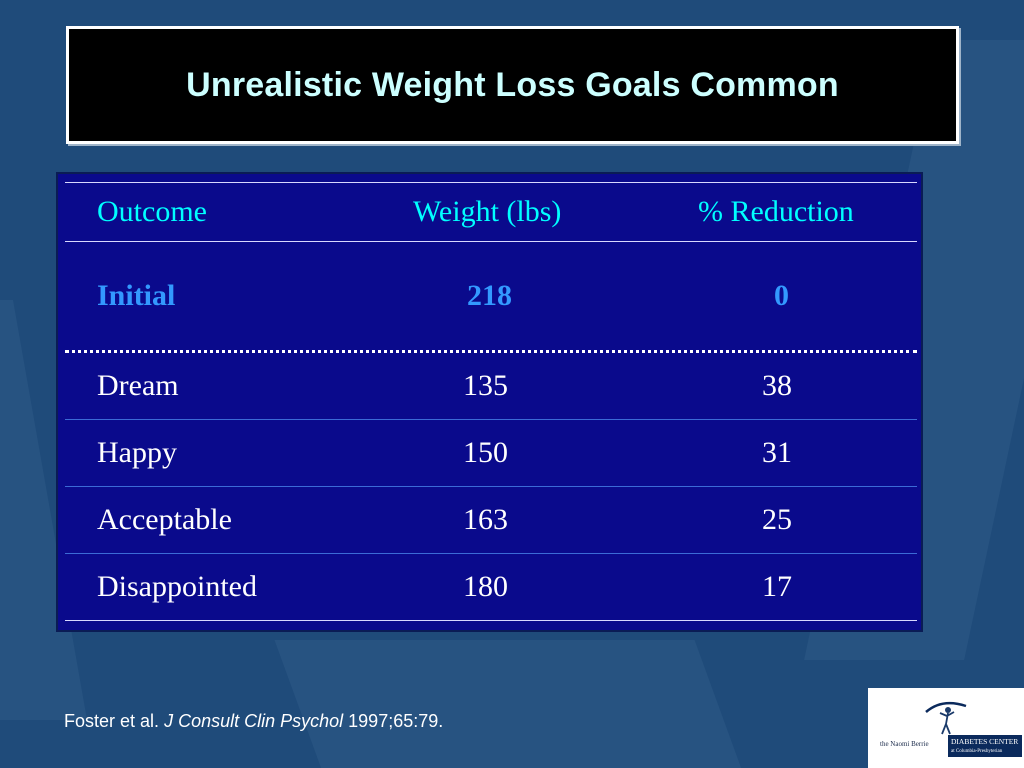 The height and width of the screenshot is (768, 1024). Describe the element at coordinates (977, 751) in the screenshot. I see `logo-sub: at Columbia-Presbyterian` at that location.